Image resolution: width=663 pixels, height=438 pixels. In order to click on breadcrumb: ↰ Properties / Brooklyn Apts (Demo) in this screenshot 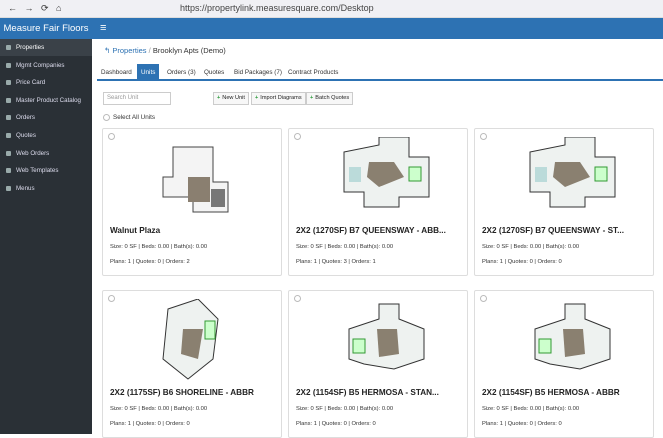, I will do `click(165, 50)`.